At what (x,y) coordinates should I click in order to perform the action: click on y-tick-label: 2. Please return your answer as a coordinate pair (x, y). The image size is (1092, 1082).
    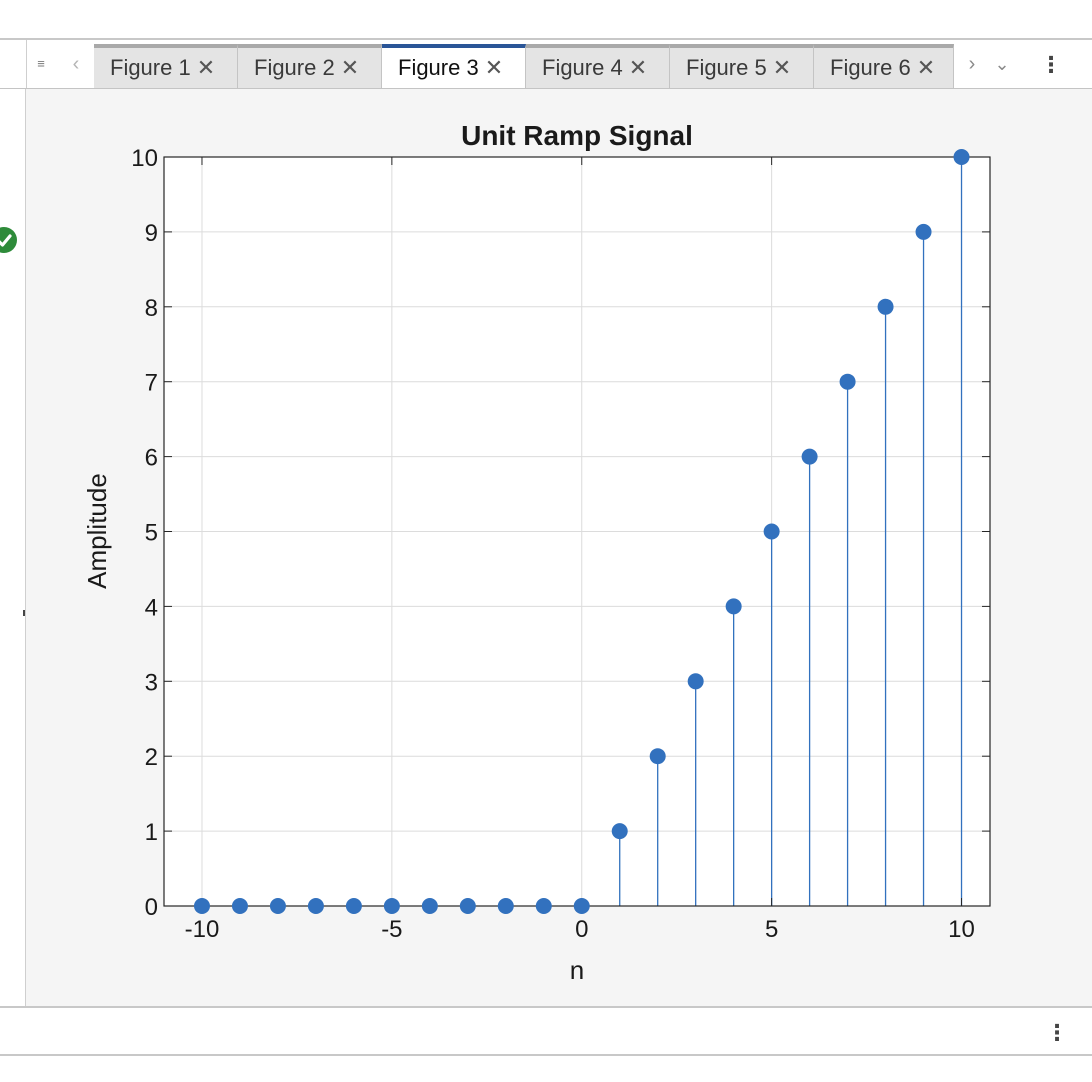
    Looking at the image, I should click on (151, 757).